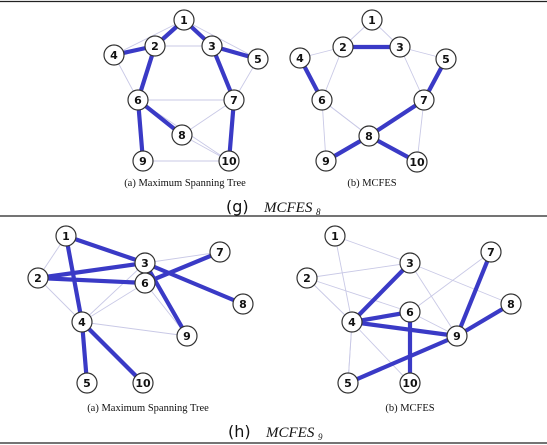 Image resolution: width=547 pixels, height=445 pixels. I want to click on node-label: 1, so click(372, 20).